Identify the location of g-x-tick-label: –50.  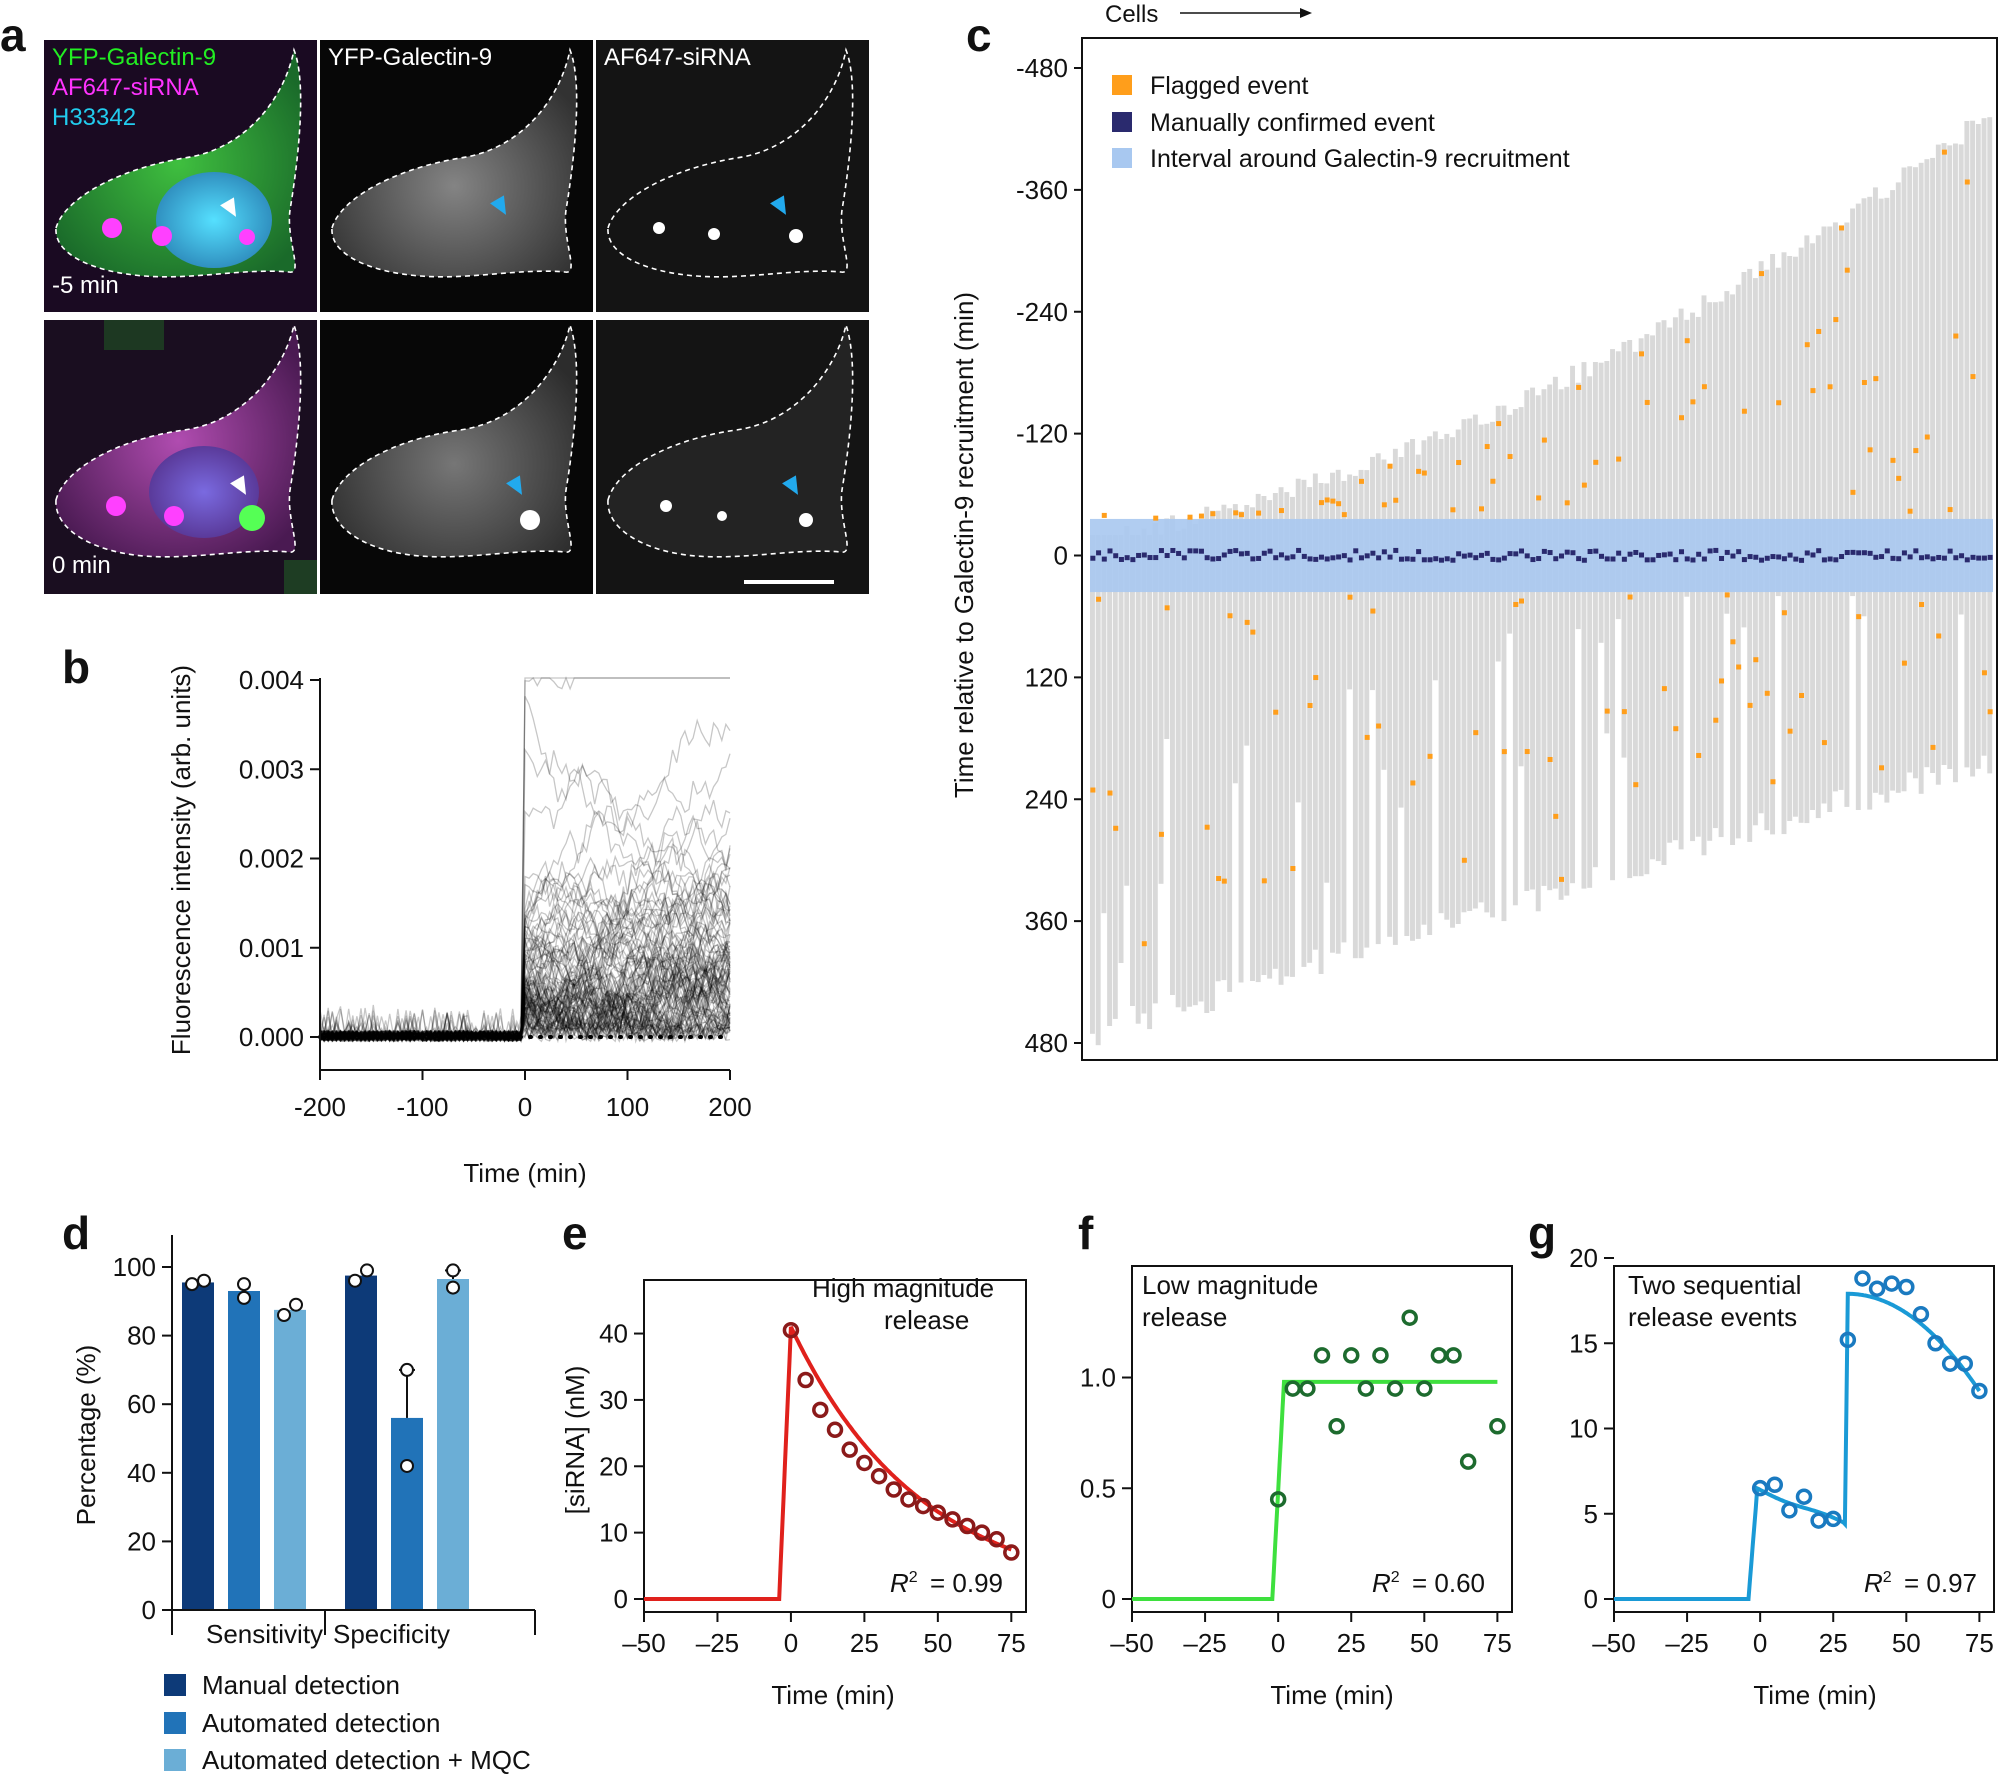
(1613, 1643).